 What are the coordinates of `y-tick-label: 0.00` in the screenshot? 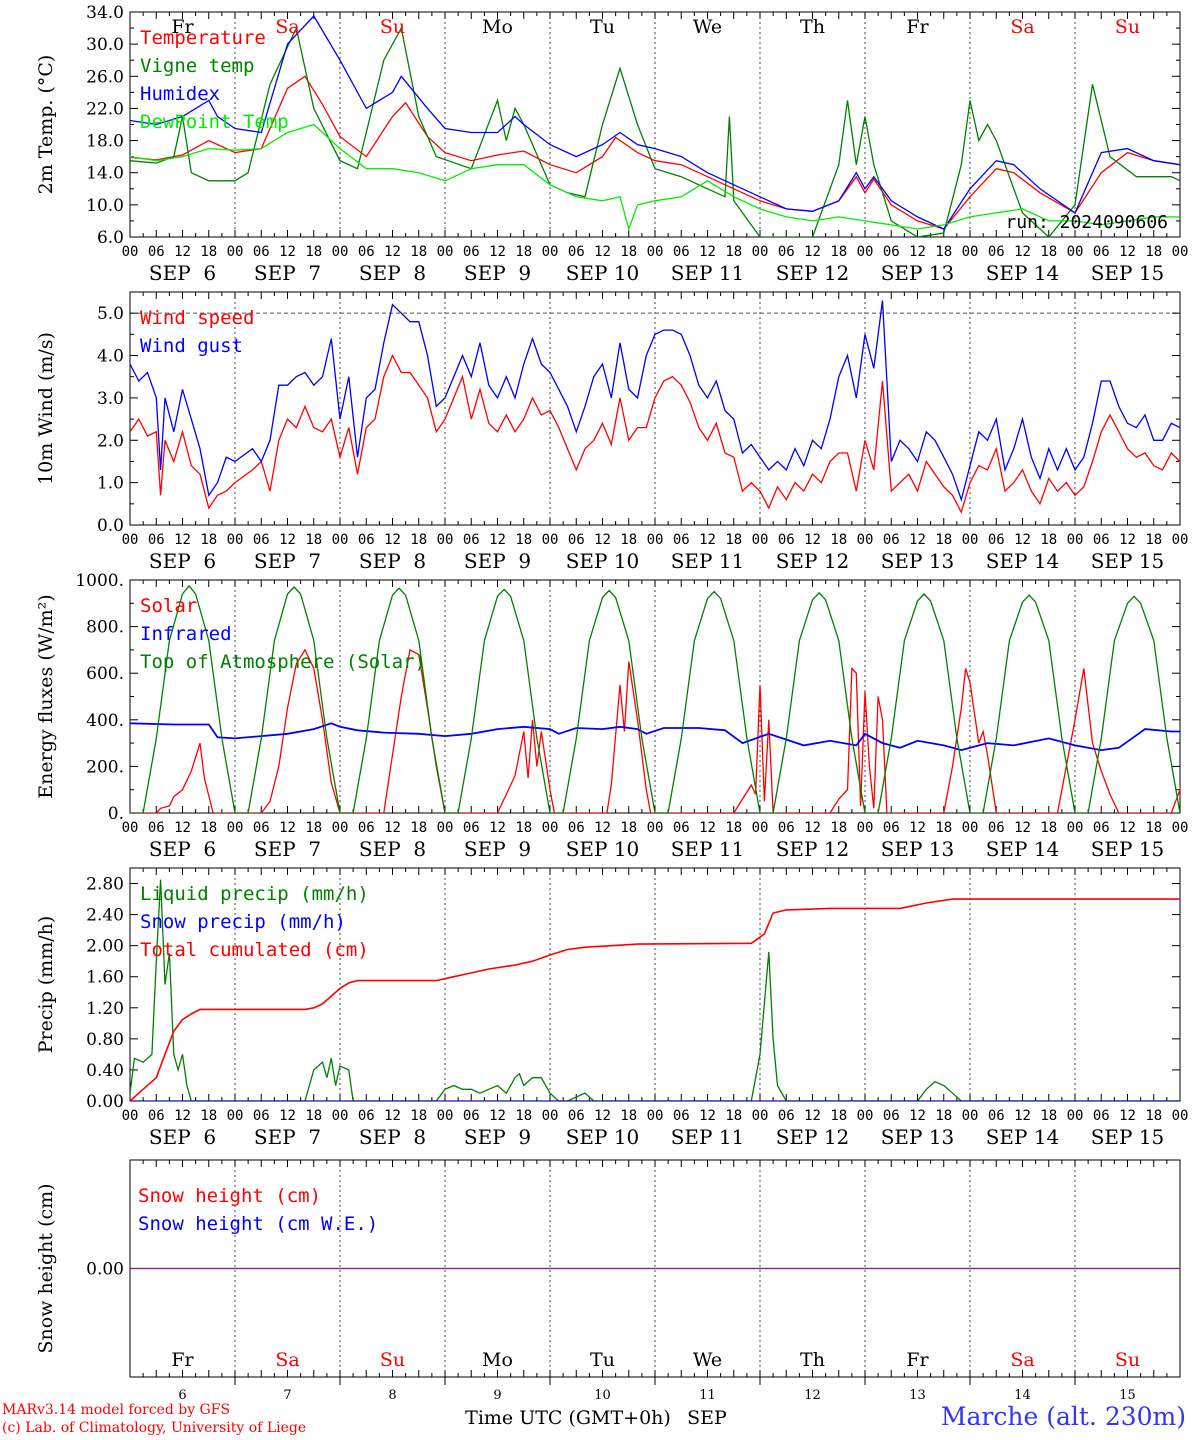 It's located at (105, 1270).